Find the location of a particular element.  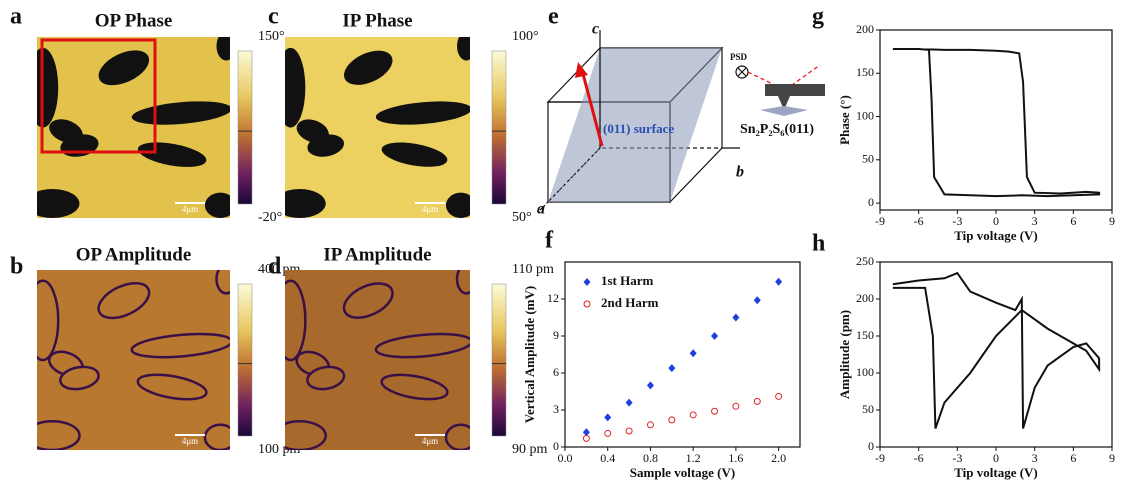

panel-letter: c is located at coordinates (273, 17).